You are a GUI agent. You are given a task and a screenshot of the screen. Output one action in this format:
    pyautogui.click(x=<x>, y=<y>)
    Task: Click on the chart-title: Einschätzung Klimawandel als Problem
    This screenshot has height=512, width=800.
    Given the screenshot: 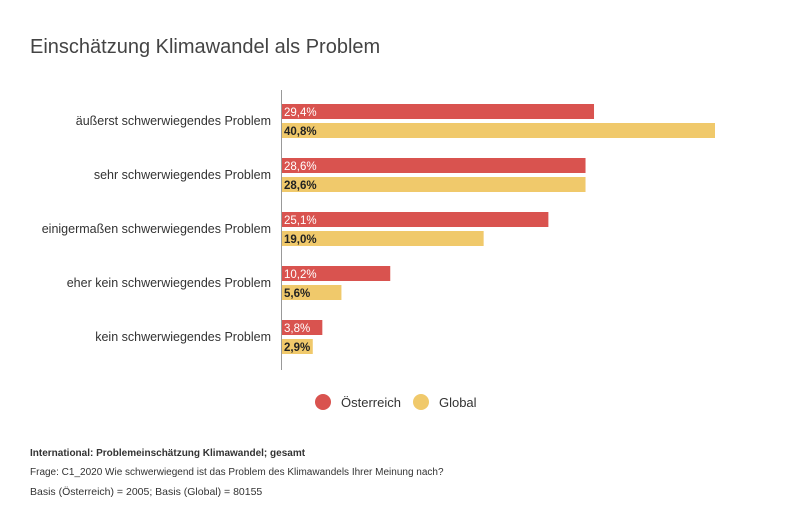 What is the action you would take?
    pyautogui.click(x=205, y=47)
    